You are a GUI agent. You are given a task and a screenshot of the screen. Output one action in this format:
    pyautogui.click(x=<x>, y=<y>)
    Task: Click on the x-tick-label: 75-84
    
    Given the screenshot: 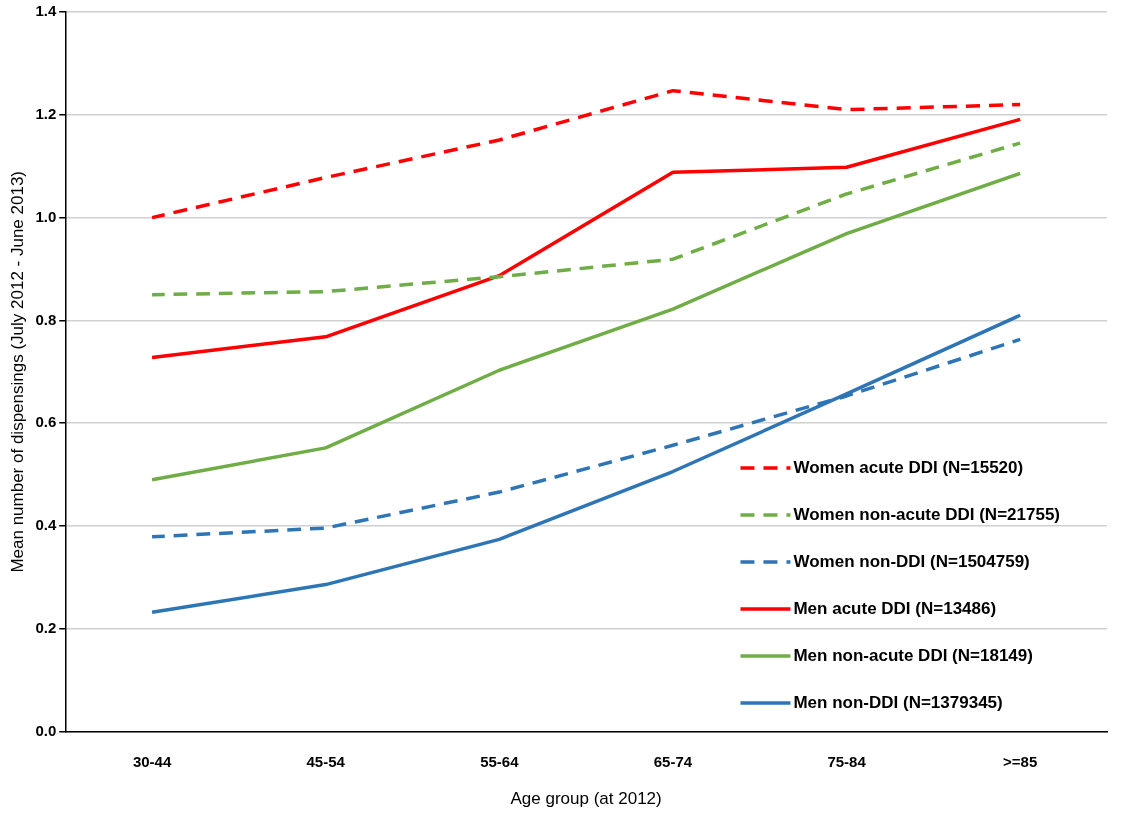 What is the action you would take?
    pyautogui.click(x=847, y=761)
    